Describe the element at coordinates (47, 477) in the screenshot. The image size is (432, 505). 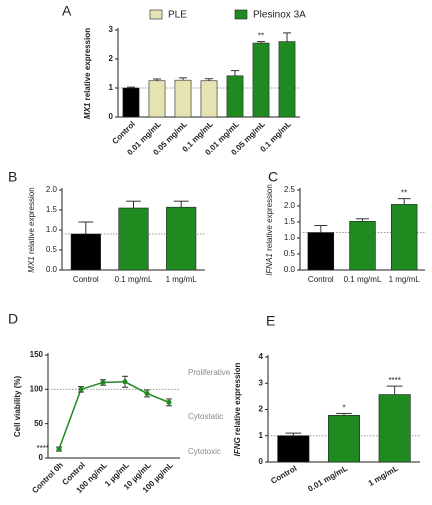
I see `x-tick-label: Control 0h` at that location.